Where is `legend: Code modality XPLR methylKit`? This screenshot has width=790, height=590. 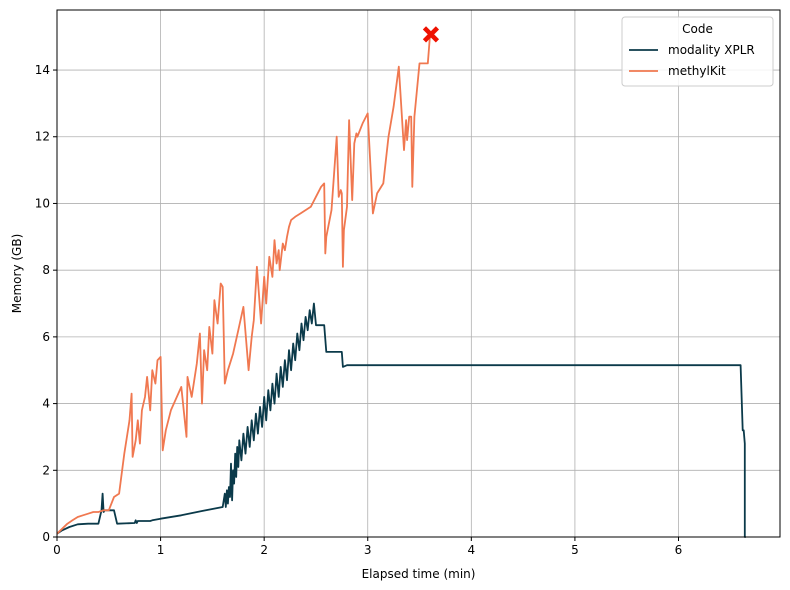
legend: Code modality XPLR methylKit is located at coordinates (697, 51).